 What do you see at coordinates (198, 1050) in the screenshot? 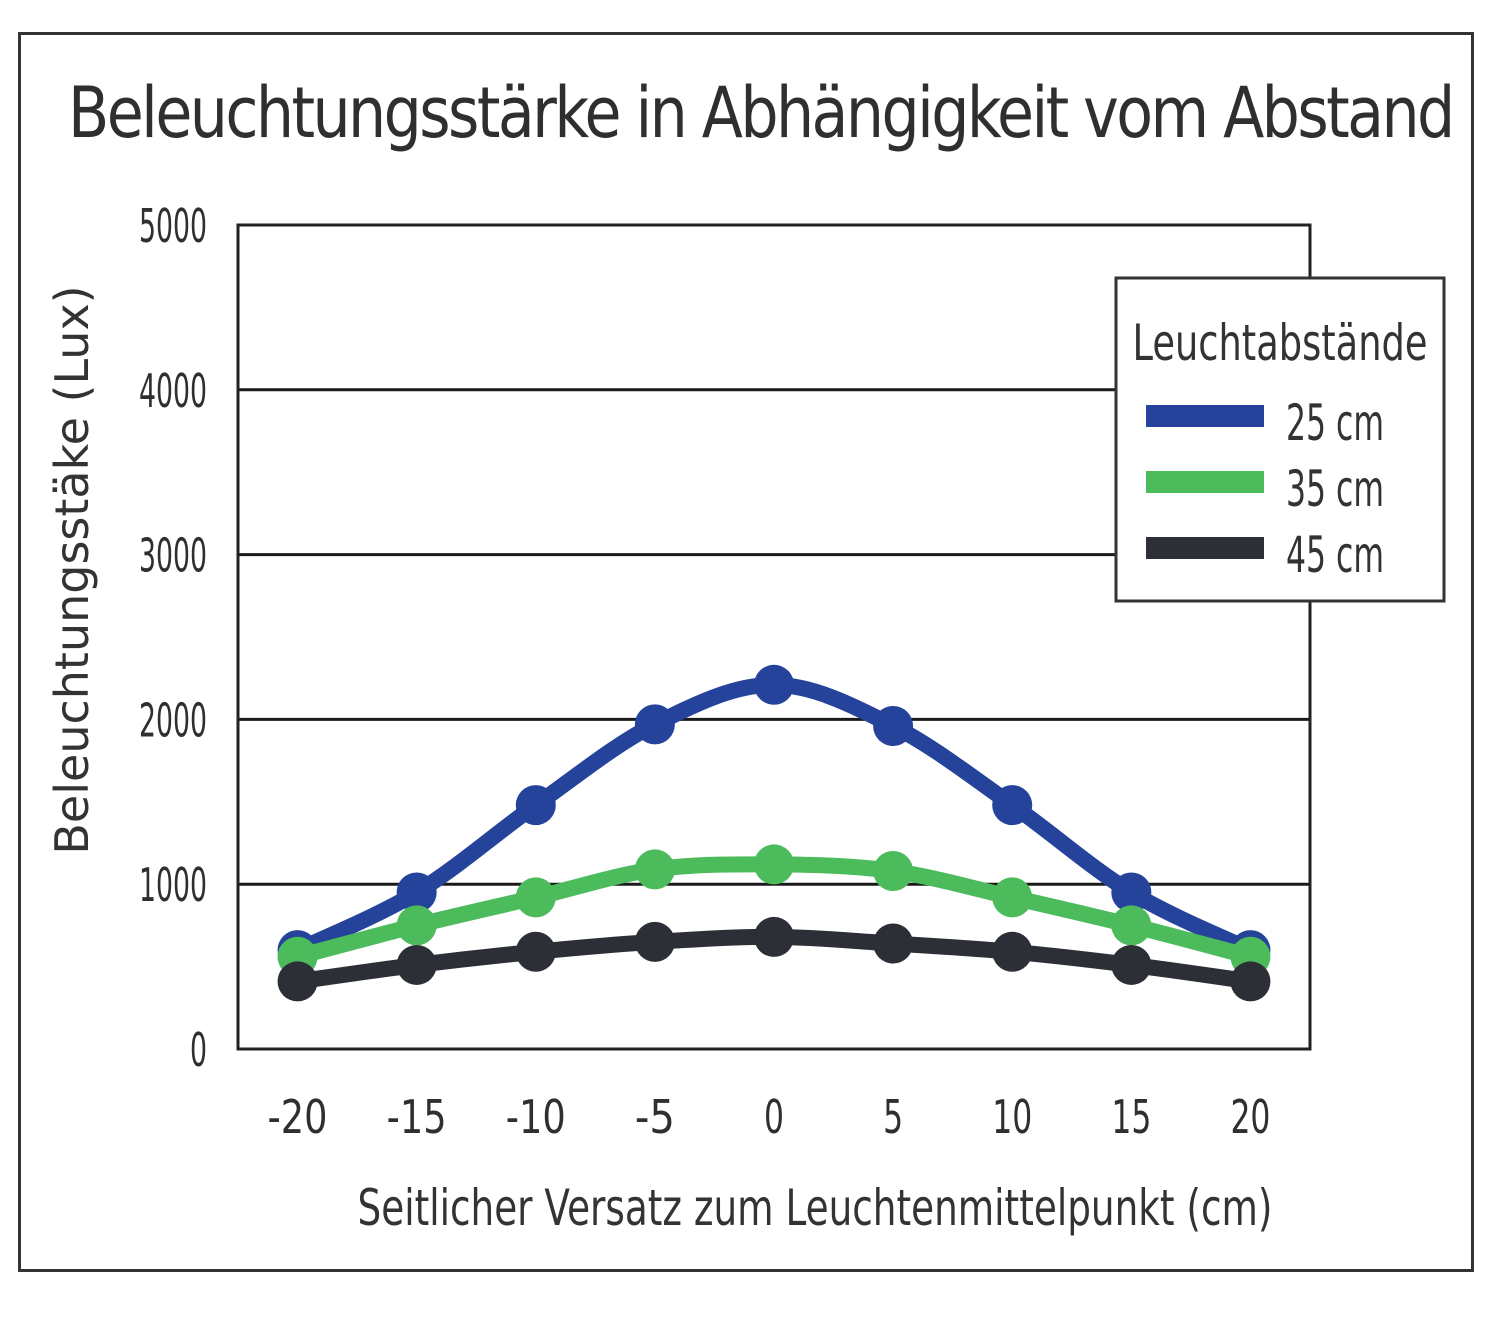
I see `y-tick-label: 0` at bounding box center [198, 1050].